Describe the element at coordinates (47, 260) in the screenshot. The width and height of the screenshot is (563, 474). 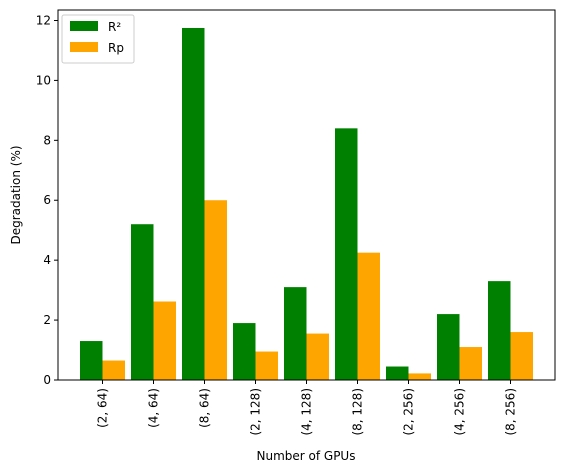
I see `y-tick-label: 4` at that location.